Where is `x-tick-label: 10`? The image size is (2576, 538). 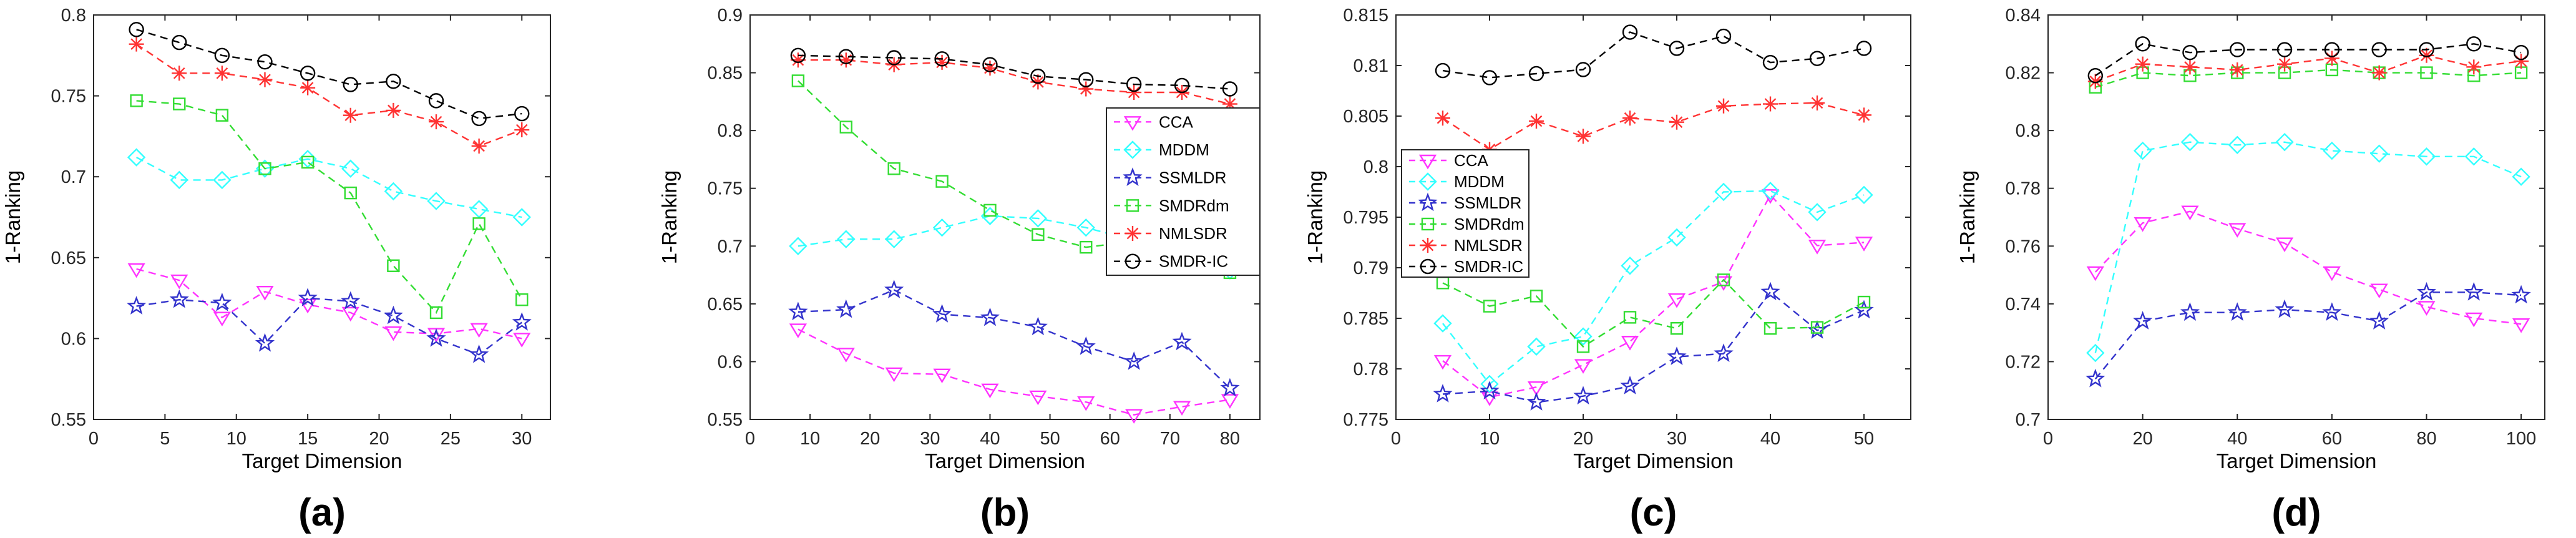
x-tick-label: 10 is located at coordinates (810, 439).